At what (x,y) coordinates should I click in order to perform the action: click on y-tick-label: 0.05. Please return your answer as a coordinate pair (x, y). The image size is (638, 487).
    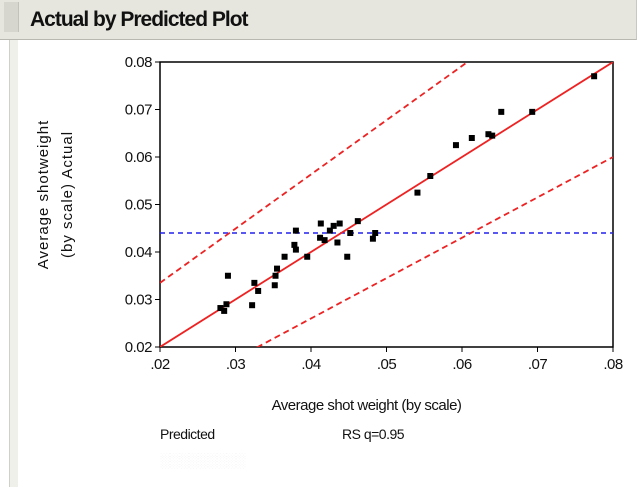
    Looking at the image, I should click on (138, 205).